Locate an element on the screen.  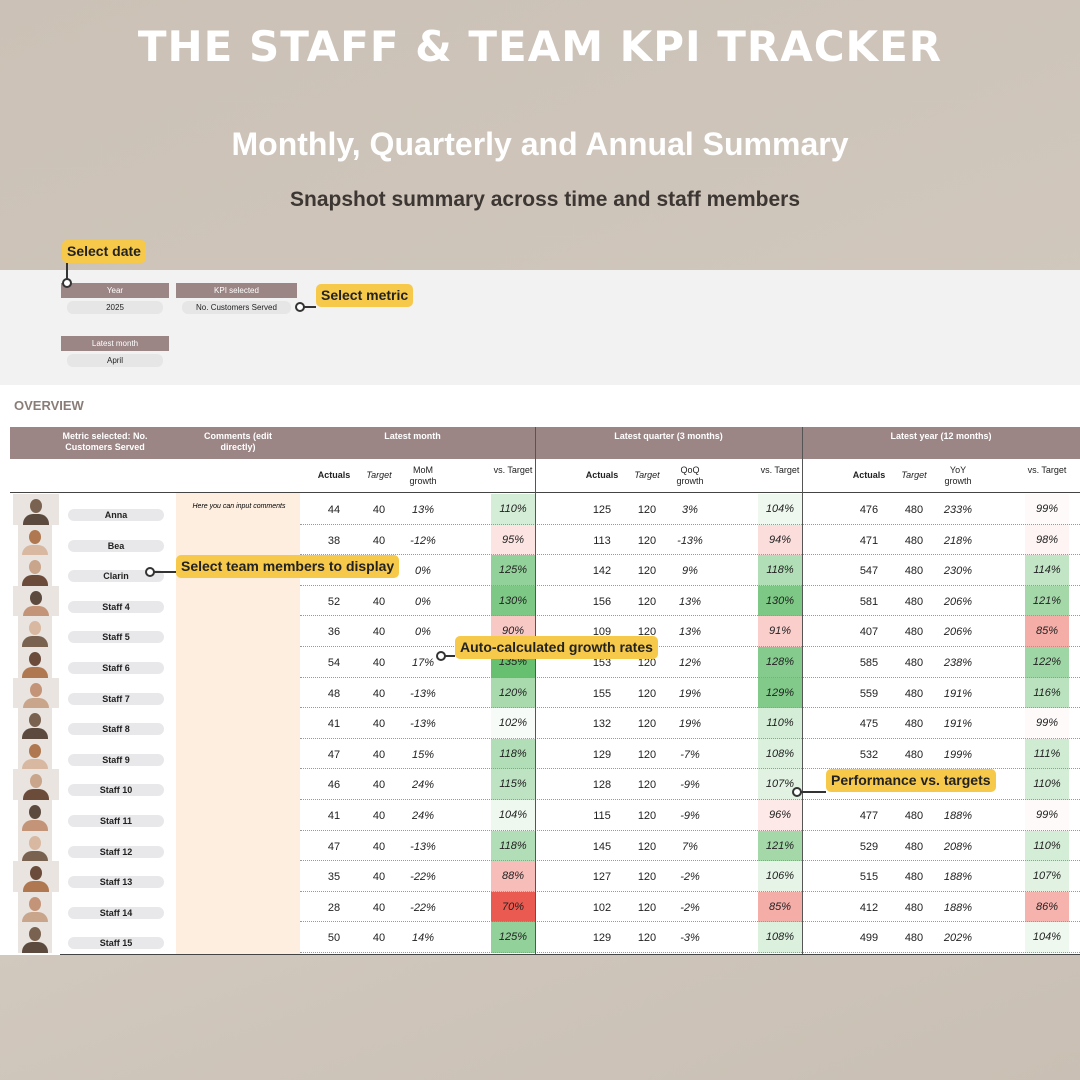
value-cell: 19% is located at coordinates (690, 724).